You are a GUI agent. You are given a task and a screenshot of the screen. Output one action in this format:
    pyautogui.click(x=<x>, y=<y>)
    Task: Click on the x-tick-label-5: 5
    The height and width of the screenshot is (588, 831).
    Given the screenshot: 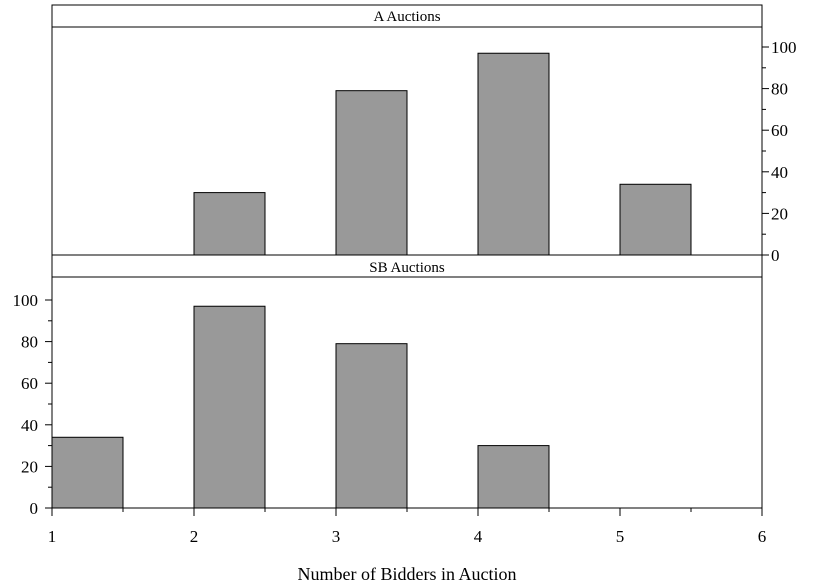 What is the action you would take?
    pyautogui.click(x=620, y=536)
    